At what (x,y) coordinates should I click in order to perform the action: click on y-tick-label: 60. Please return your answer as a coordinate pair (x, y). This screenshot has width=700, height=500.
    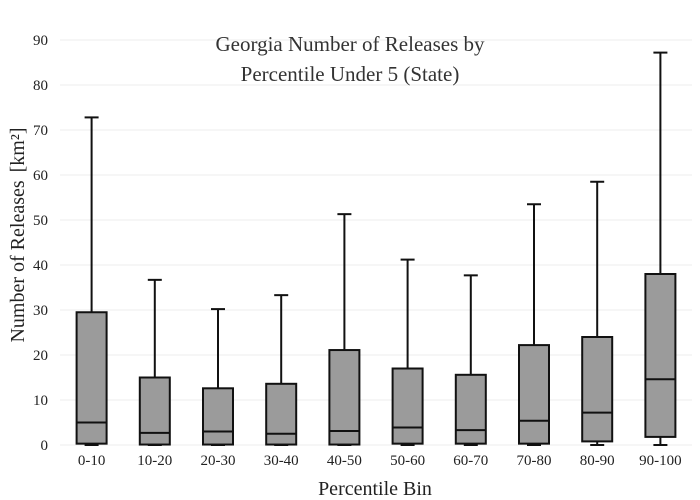
    Looking at the image, I should click on (40, 176).